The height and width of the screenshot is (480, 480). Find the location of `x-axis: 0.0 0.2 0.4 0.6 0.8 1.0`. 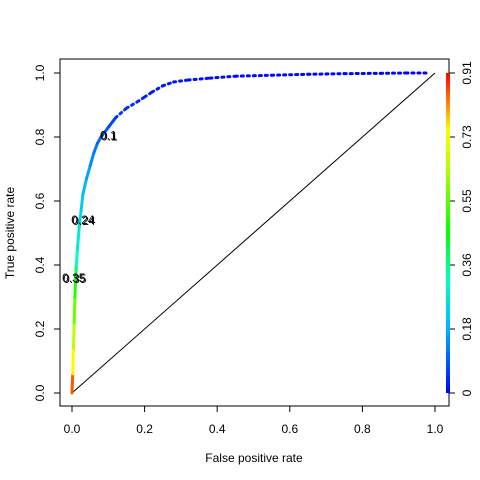

x-axis: 0.0 0.2 0.4 0.6 0.8 1.0 is located at coordinates (254, 420).